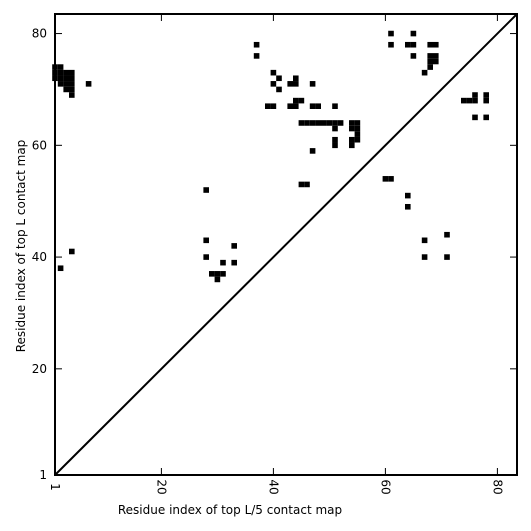 This screenshot has width=531, height=531. I want to click on y-tick-label: 20, so click(39, 369).